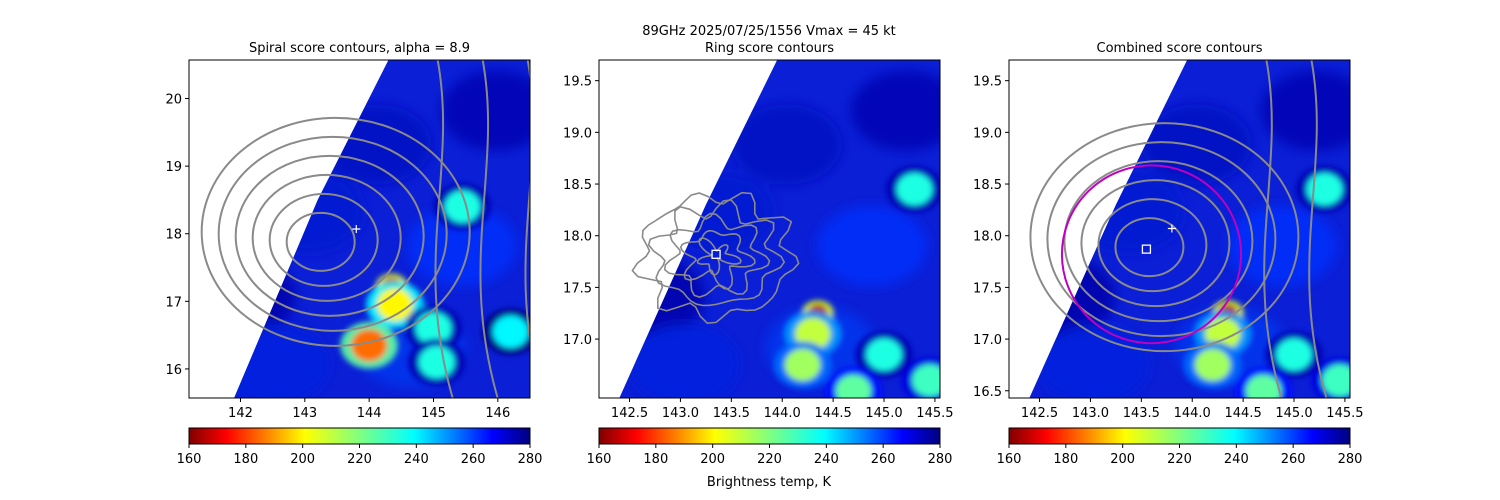  I want to click on y-tick-label: 19.5, so click(577, 82).